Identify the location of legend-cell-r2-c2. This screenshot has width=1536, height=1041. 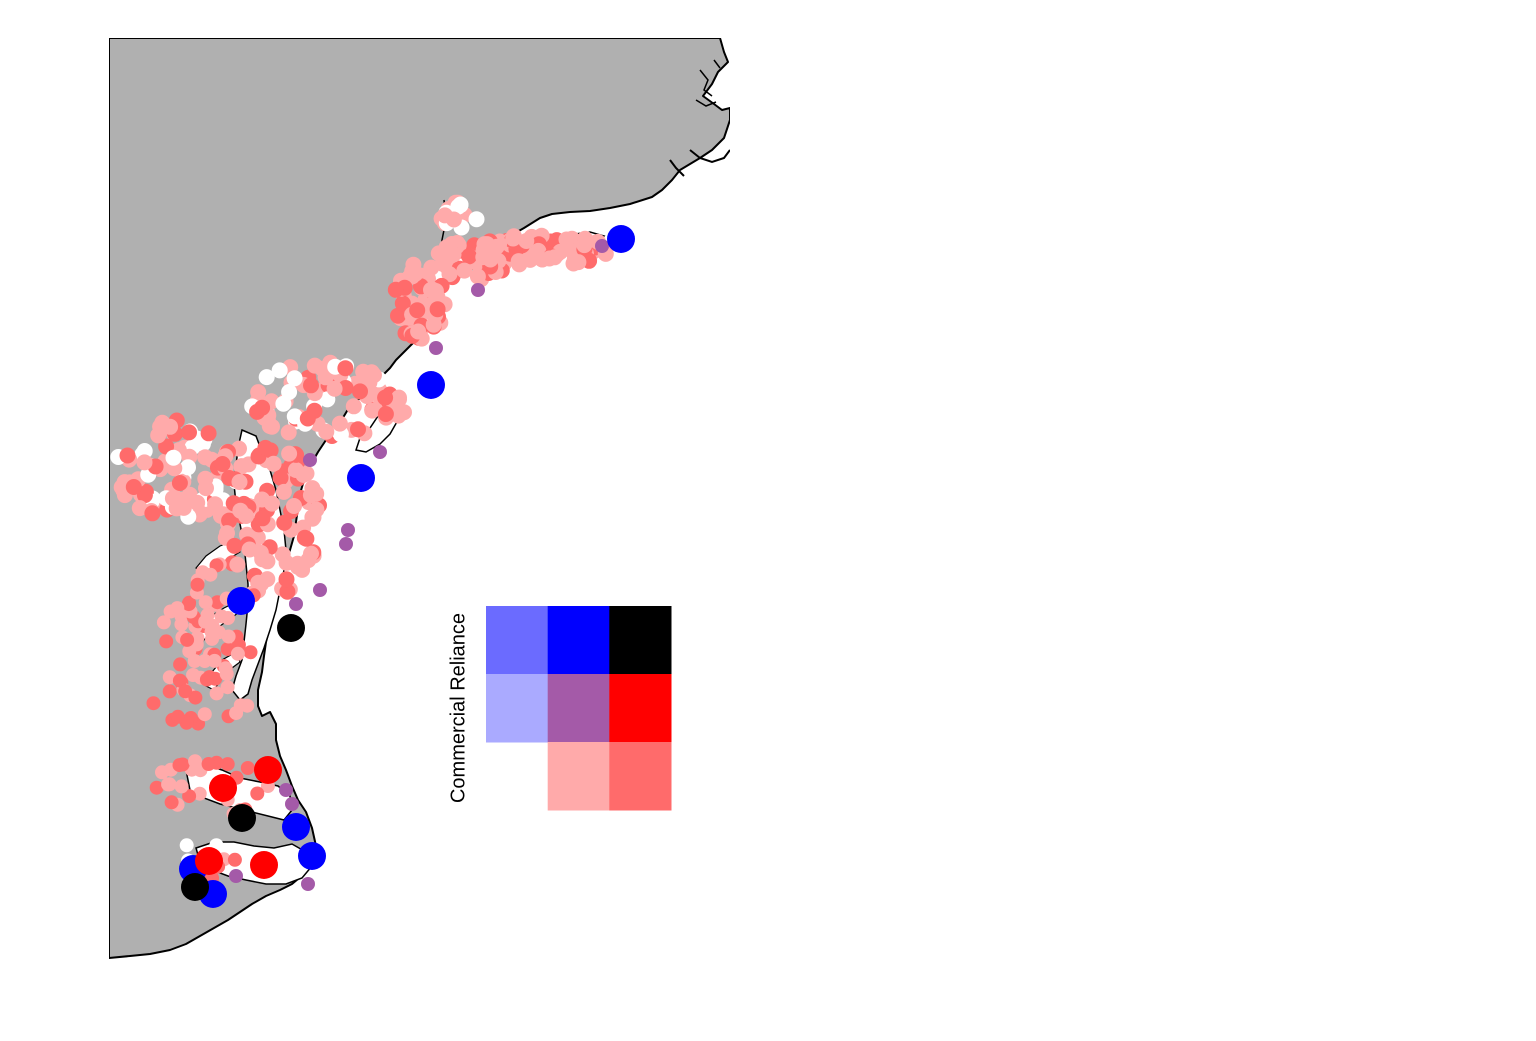
(640, 776).